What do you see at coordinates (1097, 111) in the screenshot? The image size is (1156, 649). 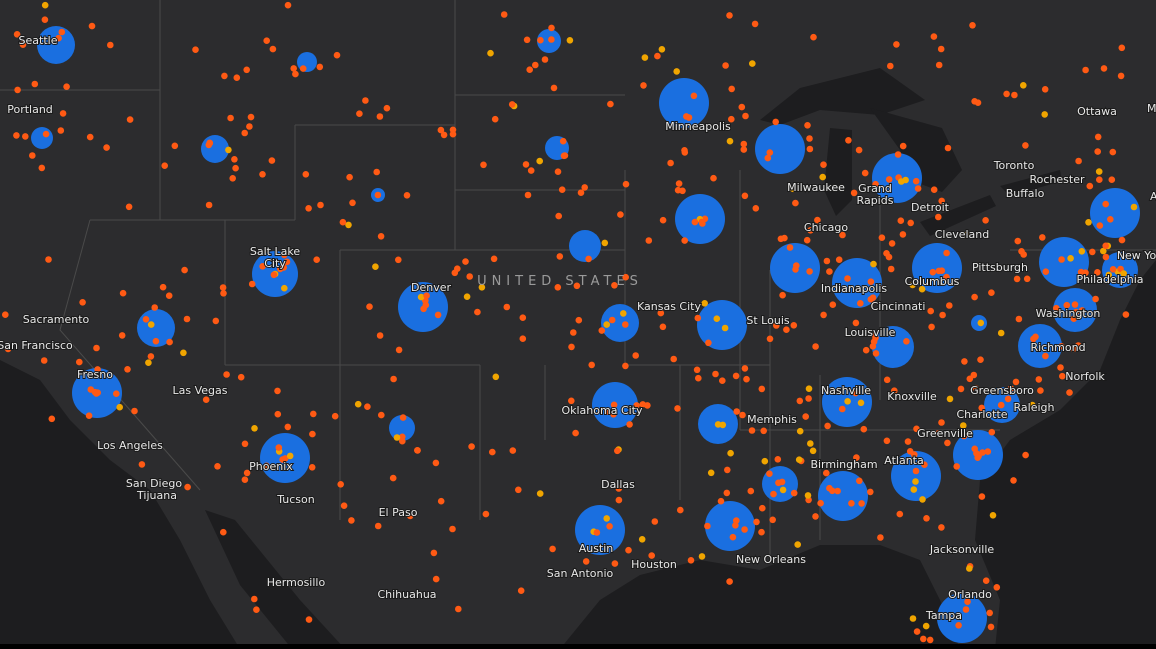 I see `city-label: Ottawa` at bounding box center [1097, 111].